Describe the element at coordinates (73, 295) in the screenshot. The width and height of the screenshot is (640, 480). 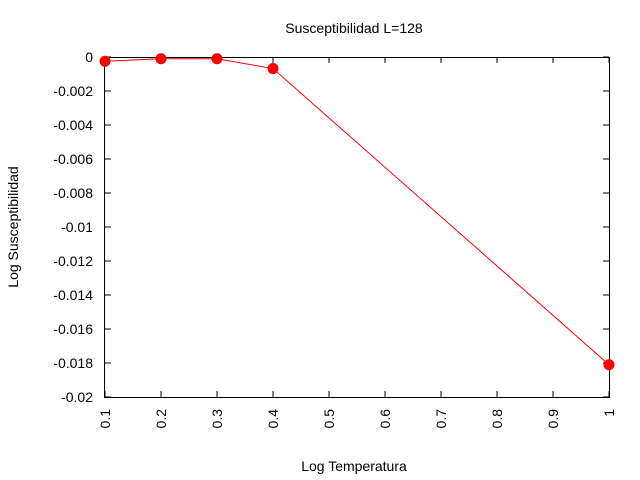
I see `y-tick-label: -0.014` at that location.